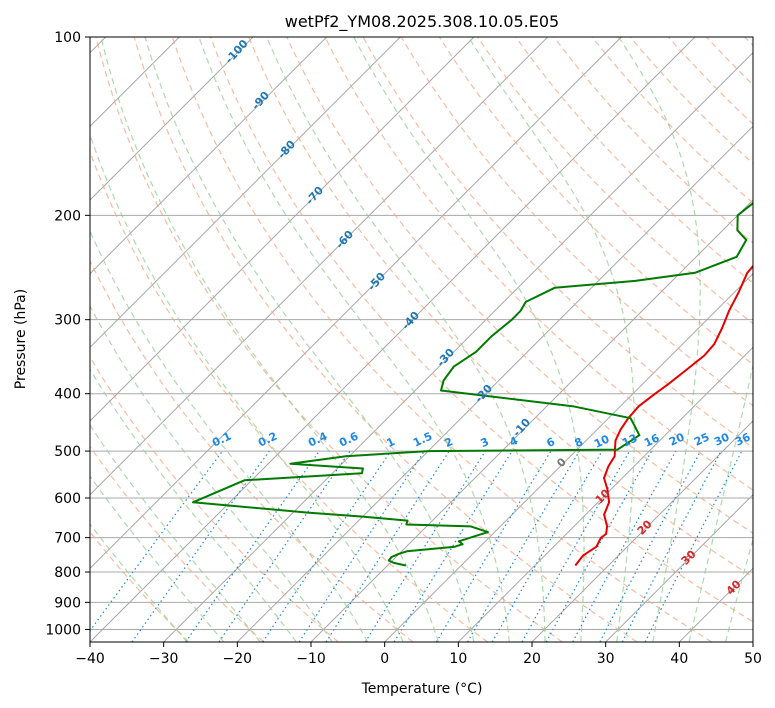 The width and height of the screenshot is (775, 708). What do you see at coordinates (602, 441) in the screenshot?
I see `mixing-ratio-label: 10` at bounding box center [602, 441].